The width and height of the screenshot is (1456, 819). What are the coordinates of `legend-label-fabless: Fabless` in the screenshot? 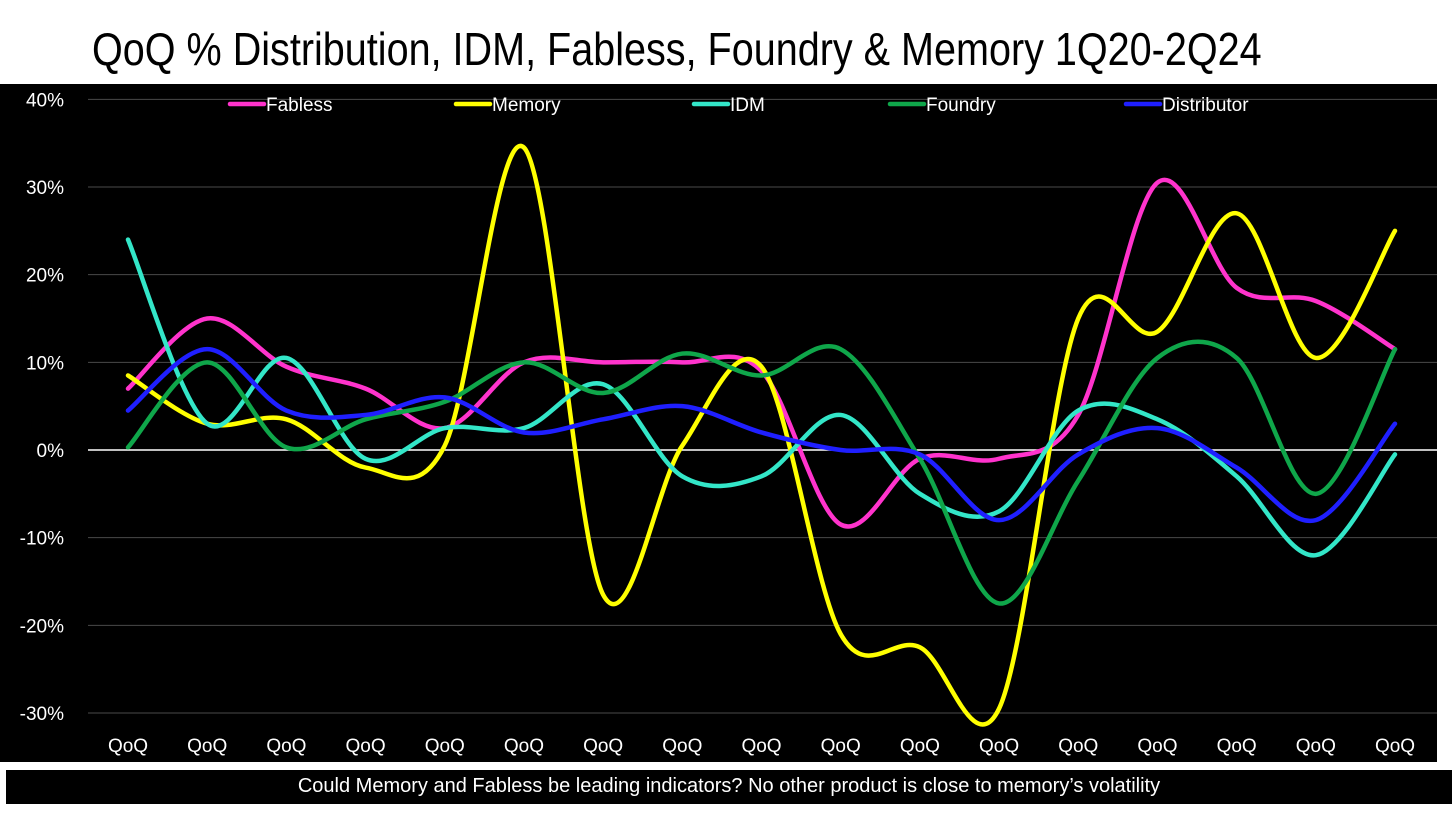 It's located at (299, 105).